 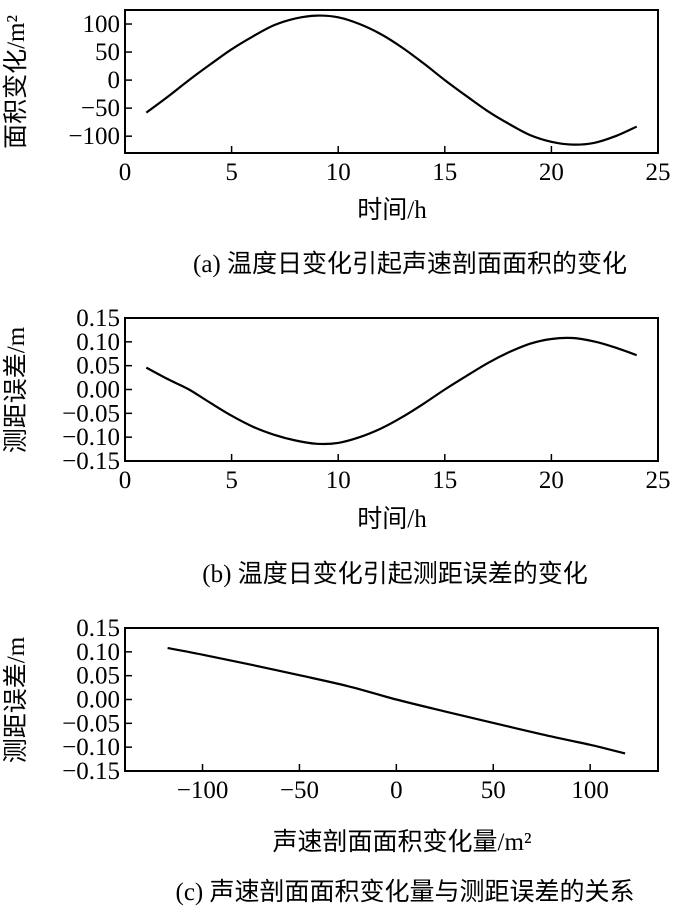 What do you see at coordinates (98, 676) in the screenshot?
I see `panel-c-y-tick-label: 0.05` at bounding box center [98, 676].